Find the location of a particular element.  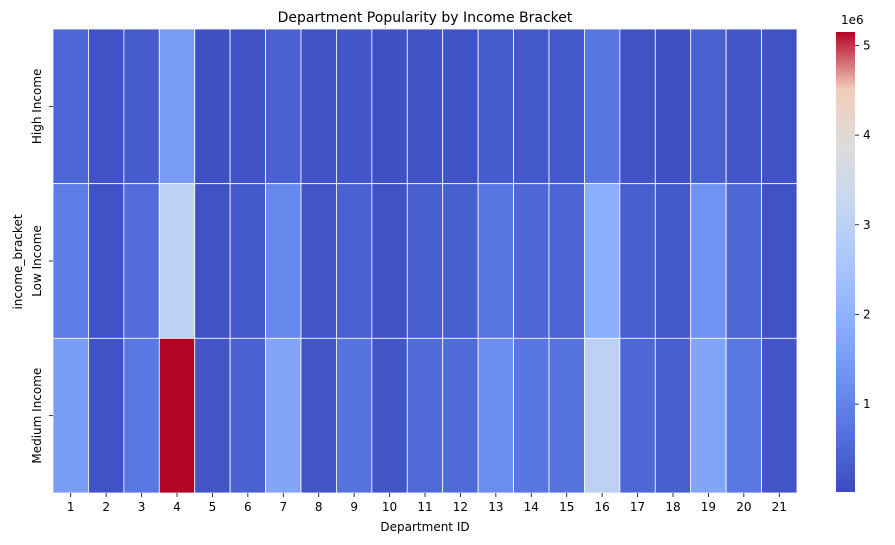

x-tick-label: 7 is located at coordinates (283, 507).